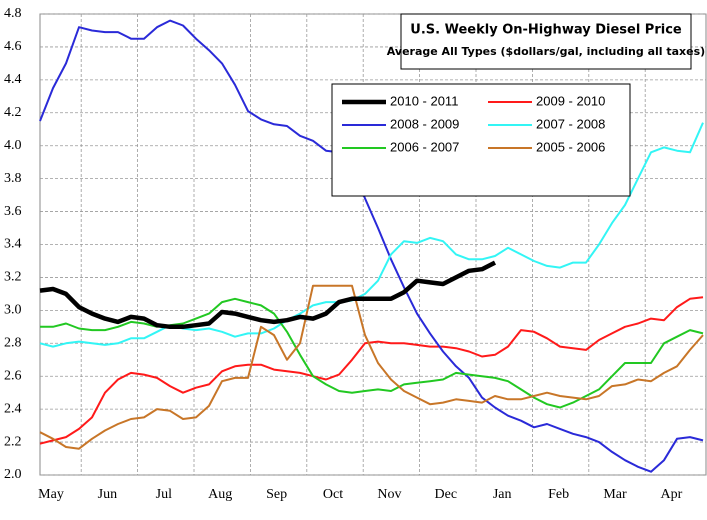 This screenshot has width=707, height=520. Describe the element at coordinates (546, 30) in the screenshot. I see `chart-title: U.S. Weekly On-Highway Diesel Price` at that location.